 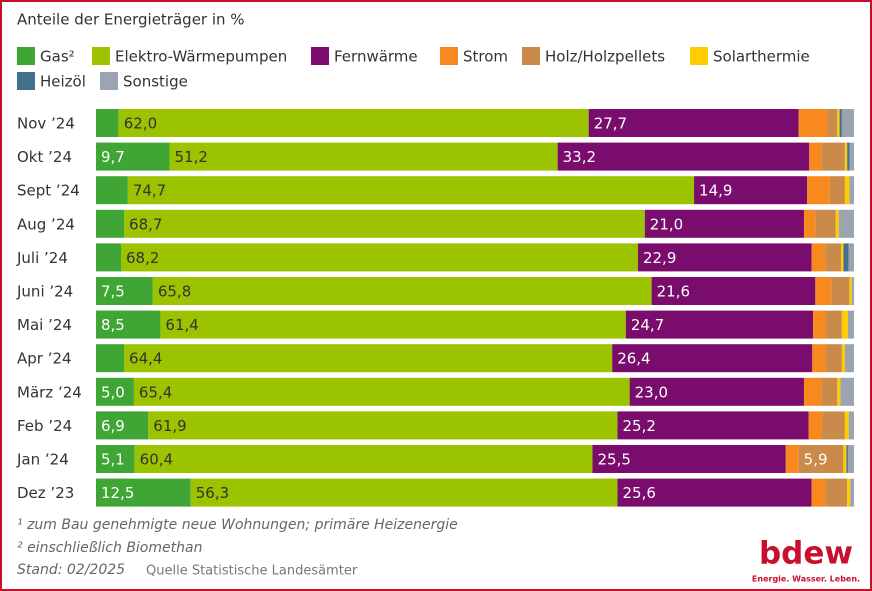 What do you see at coordinates (155, 82) in the screenshot?
I see `legend-label: Sonstige` at bounding box center [155, 82].